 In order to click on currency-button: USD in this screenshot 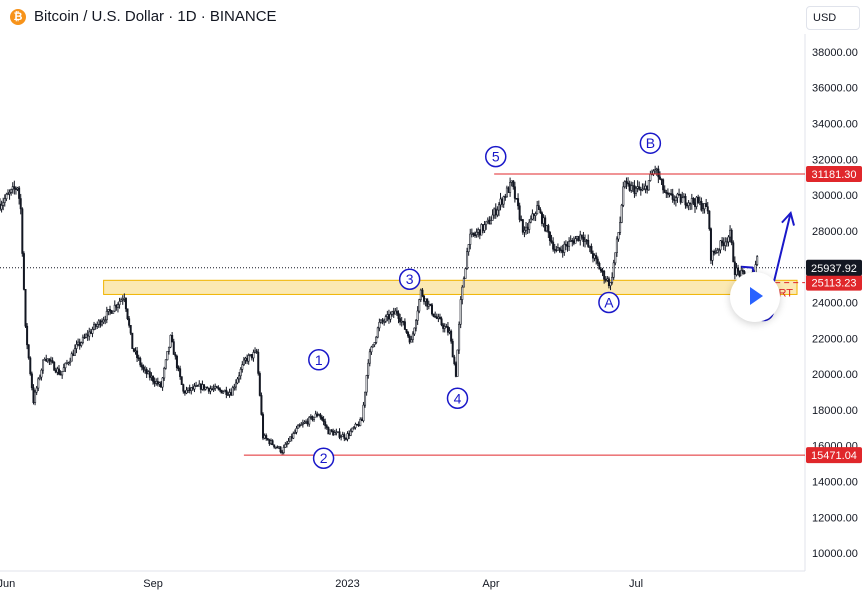, I will do `click(833, 18)`.